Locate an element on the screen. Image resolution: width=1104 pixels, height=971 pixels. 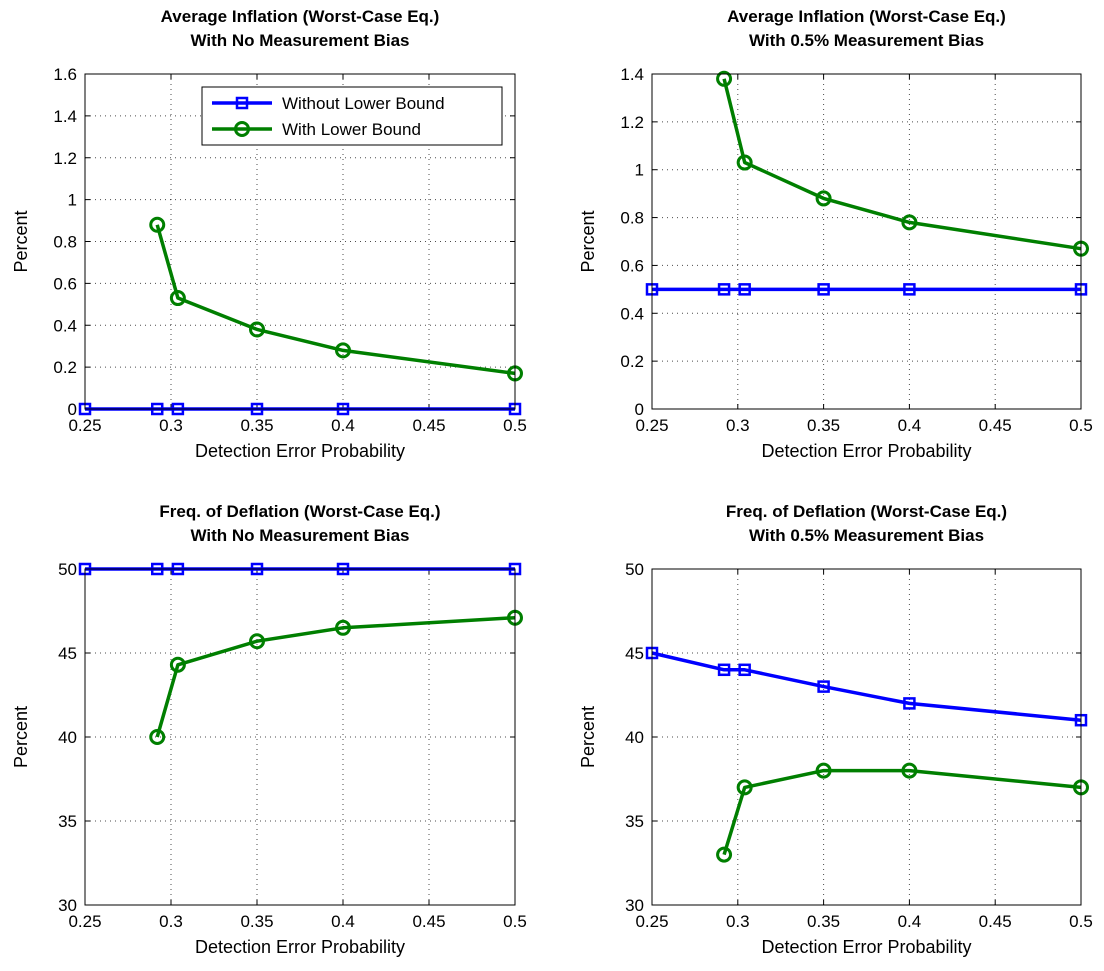
legend-entry-label: With Lower Bound is located at coordinates (351, 129).